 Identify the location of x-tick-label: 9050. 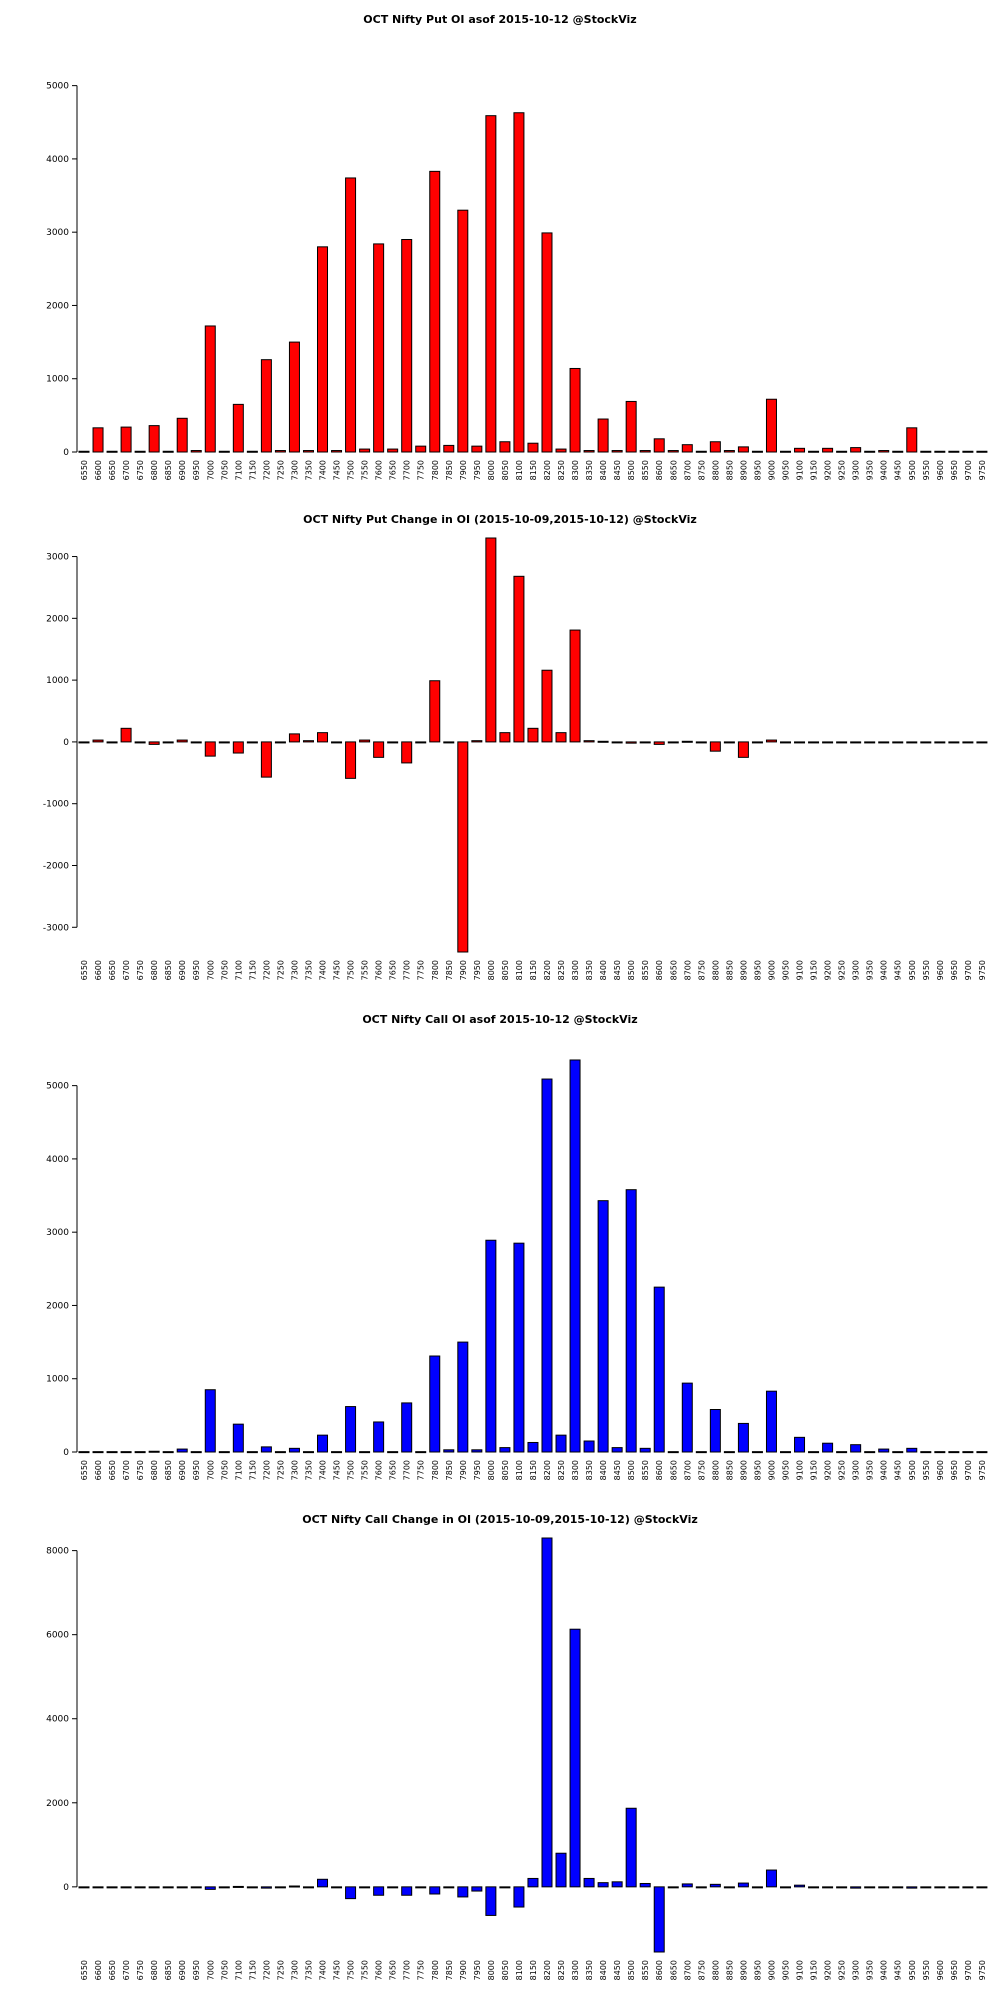
(786, 1970).